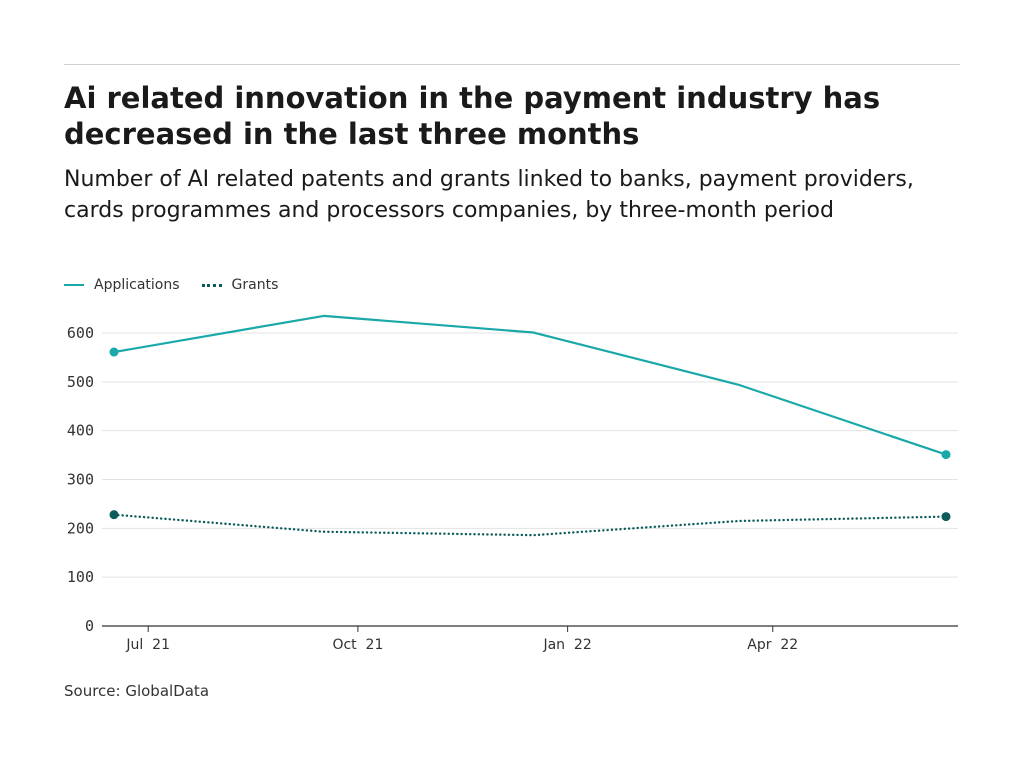 The height and width of the screenshot is (768, 1024). Describe the element at coordinates (89, 626) in the screenshot. I see `y-tick-label-0: 0` at that location.